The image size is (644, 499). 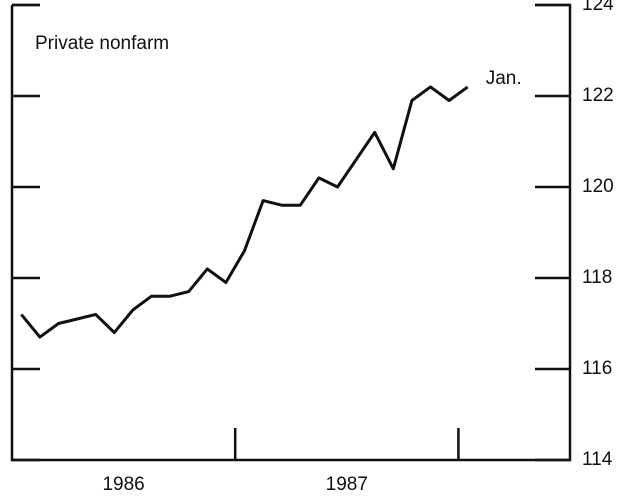 What do you see at coordinates (598, 95) in the screenshot?
I see `y-tick-label: 122` at bounding box center [598, 95].